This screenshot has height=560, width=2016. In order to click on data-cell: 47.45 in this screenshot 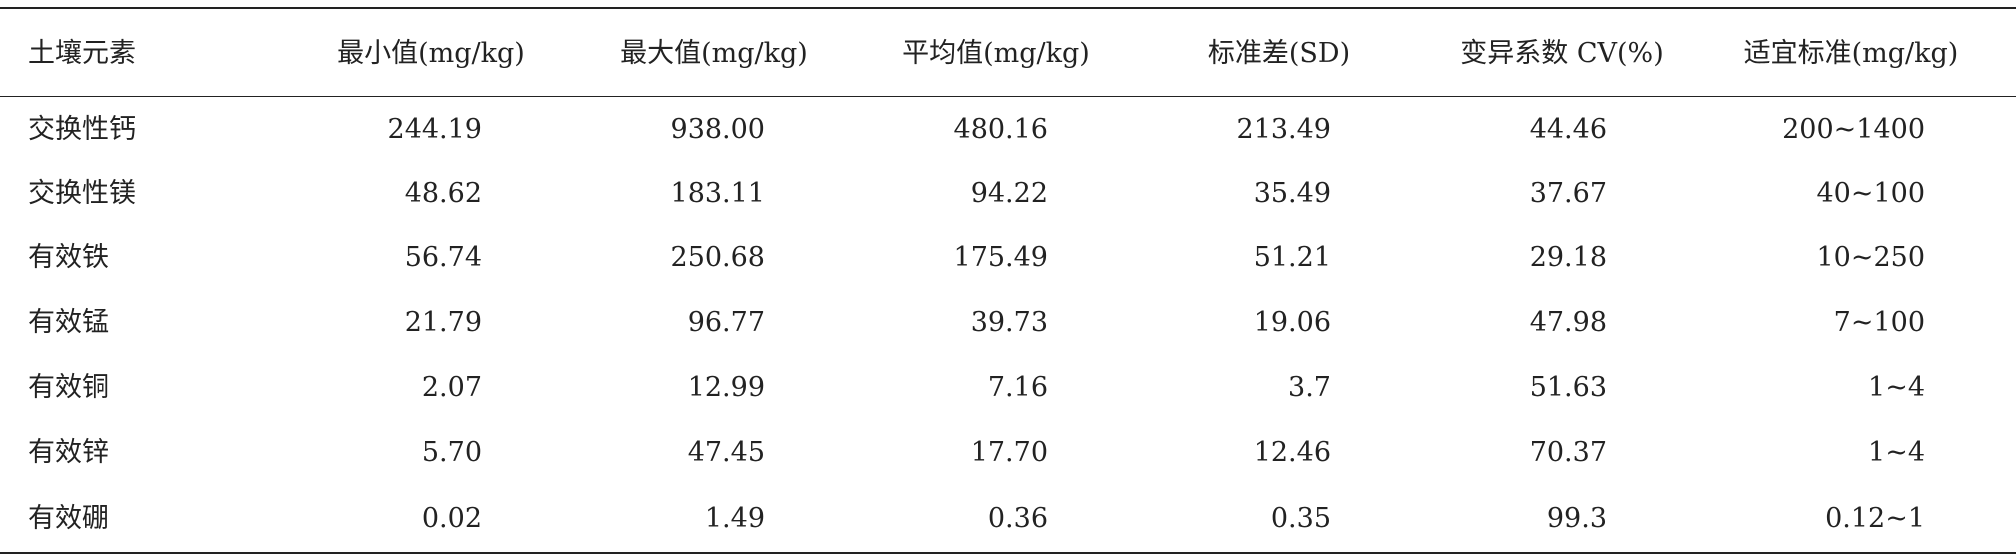, I will do `click(726, 452)`.